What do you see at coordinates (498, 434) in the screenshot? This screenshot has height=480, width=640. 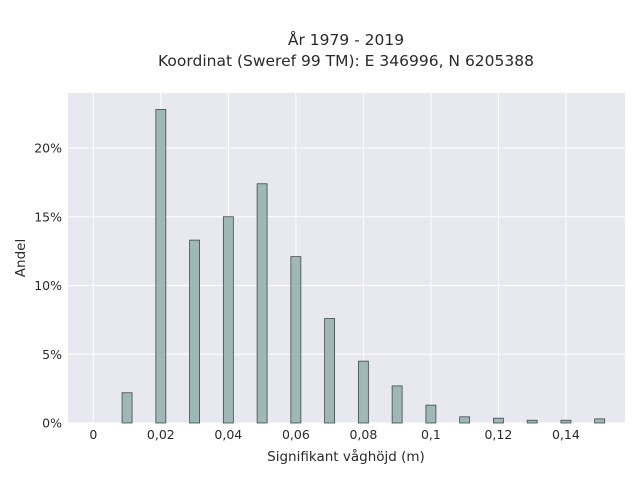 I see `x-tick-label: 0,12` at bounding box center [498, 434].